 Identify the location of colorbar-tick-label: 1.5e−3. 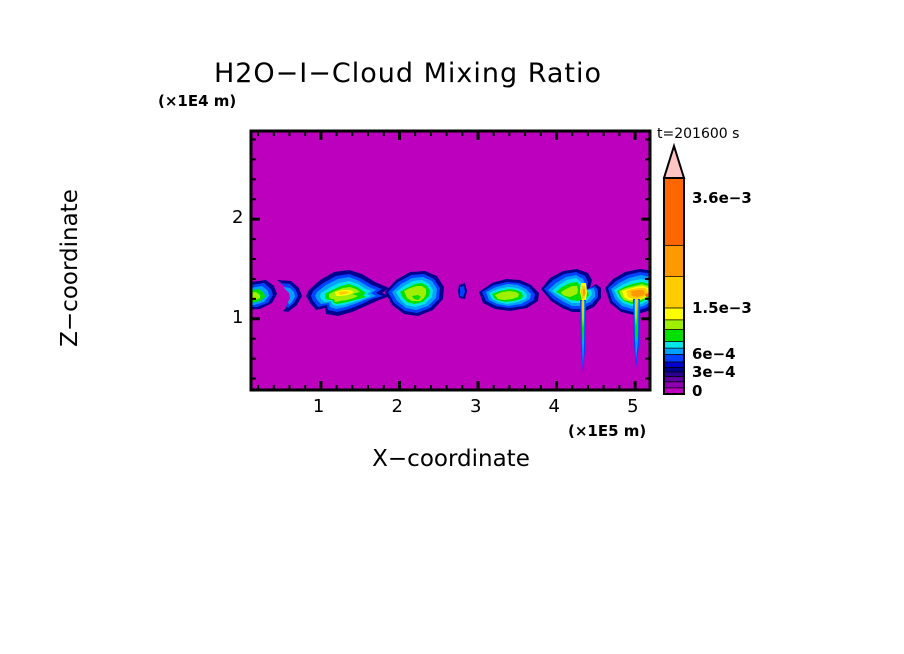
(722, 308).